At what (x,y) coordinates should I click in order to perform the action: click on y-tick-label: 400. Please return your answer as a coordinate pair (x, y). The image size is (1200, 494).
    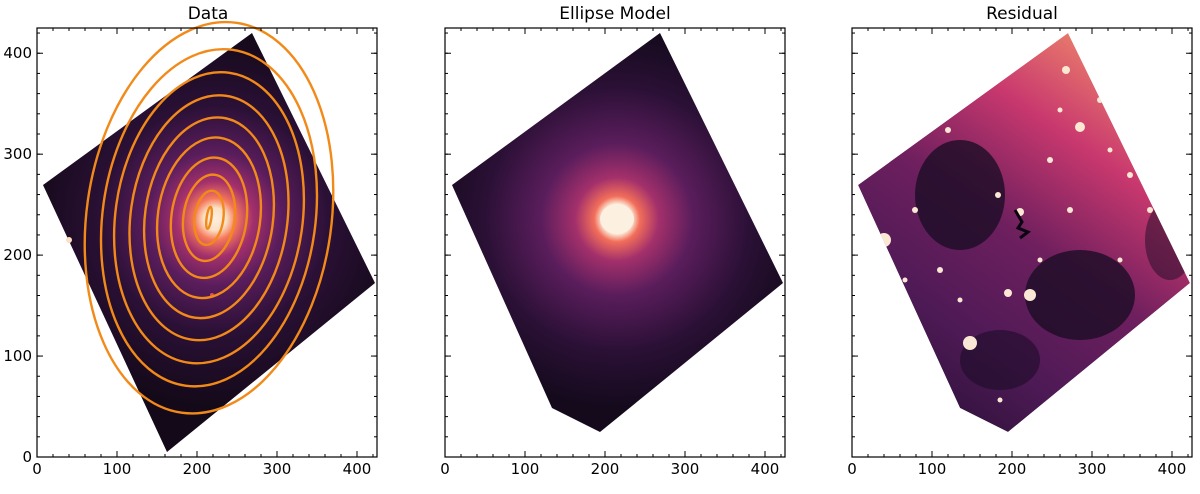
    Looking at the image, I should click on (17, 53).